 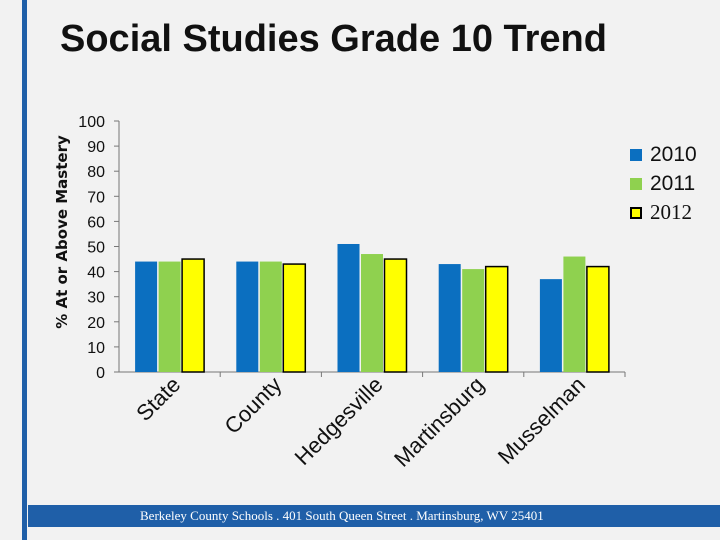 I want to click on left-accent-rule, so click(x=24, y=270).